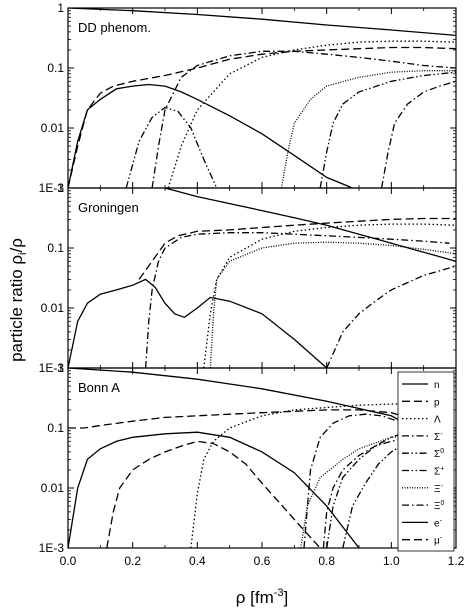 The image size is (469, 611). Describe the element at coordinates (99, 387) in the screenshot. I see `panel-title: Bonn A` at that location.